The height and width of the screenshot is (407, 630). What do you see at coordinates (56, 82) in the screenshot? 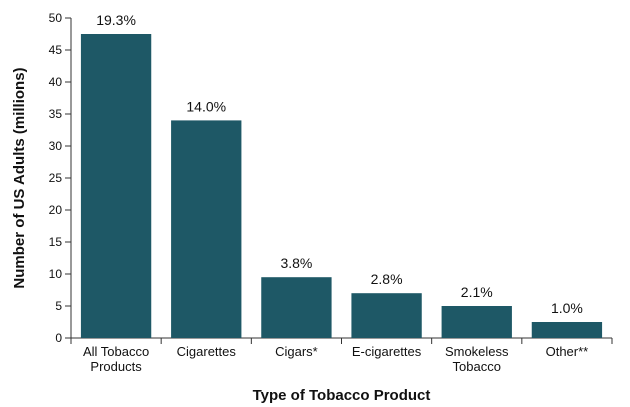
I see `y-tick-label: 40` at bounding box center [56, 82].